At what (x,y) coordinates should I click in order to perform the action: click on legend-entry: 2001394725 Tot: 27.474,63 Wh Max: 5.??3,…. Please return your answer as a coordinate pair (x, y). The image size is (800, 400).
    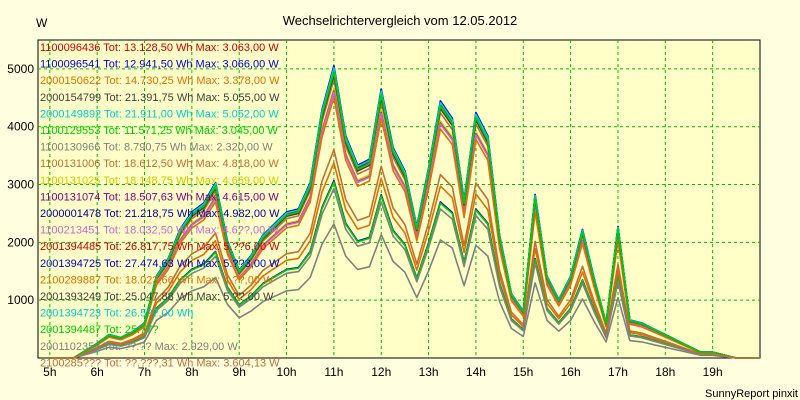
    Looking at the image, I should click on (160, 264).